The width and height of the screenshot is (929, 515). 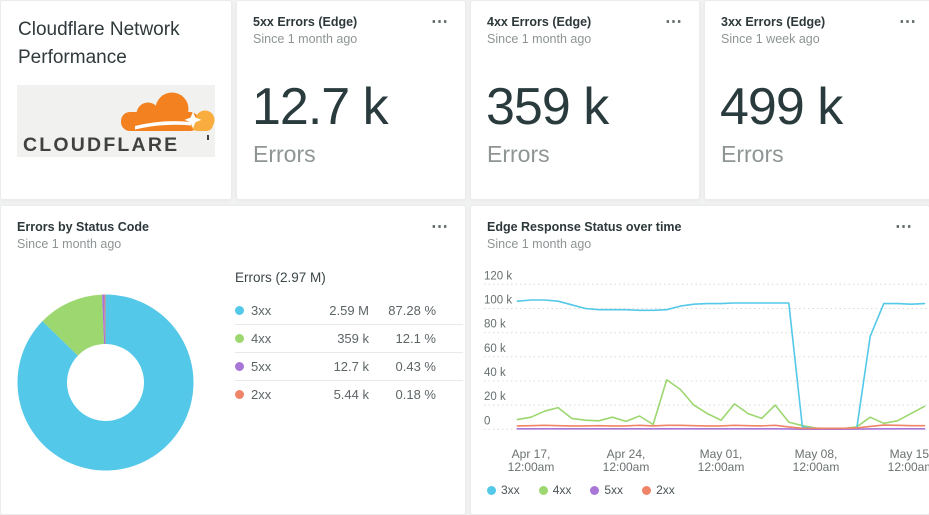 What do you see at coordinates (221, 227) in the screenshot?
I see `card-title: Errors by Status Code` at bounding box center [221, 227].